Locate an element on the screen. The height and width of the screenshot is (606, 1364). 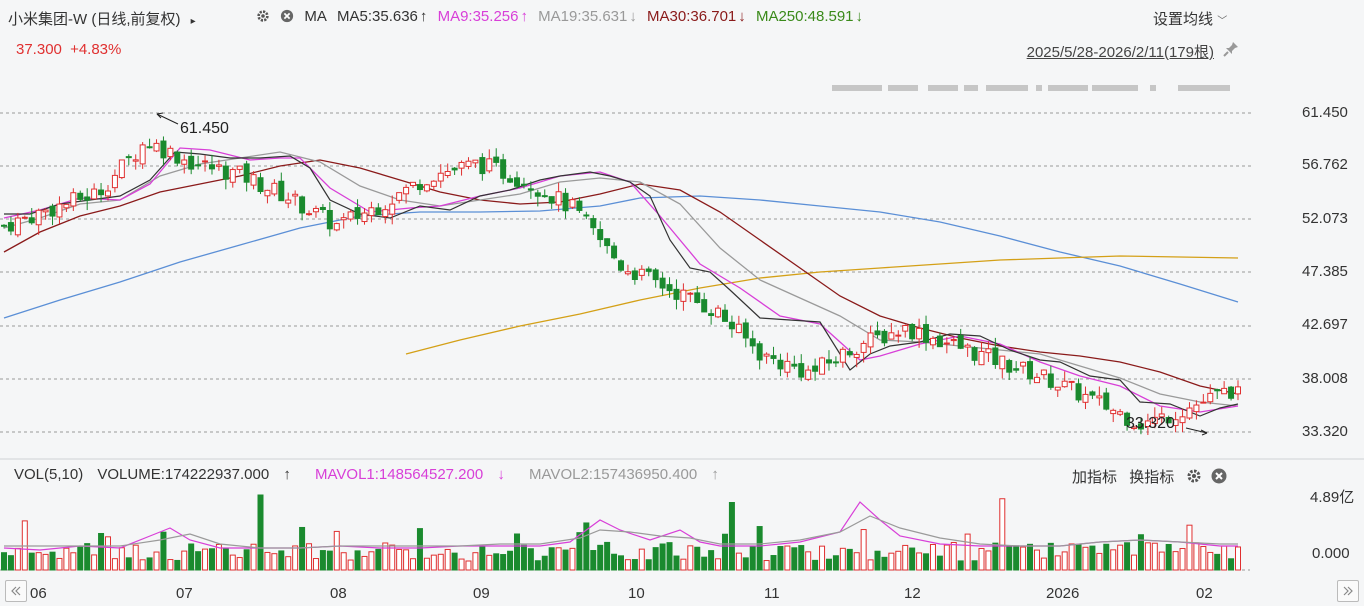
switch-indicator-button: 换指标 is located at coordinates (1152, 477).